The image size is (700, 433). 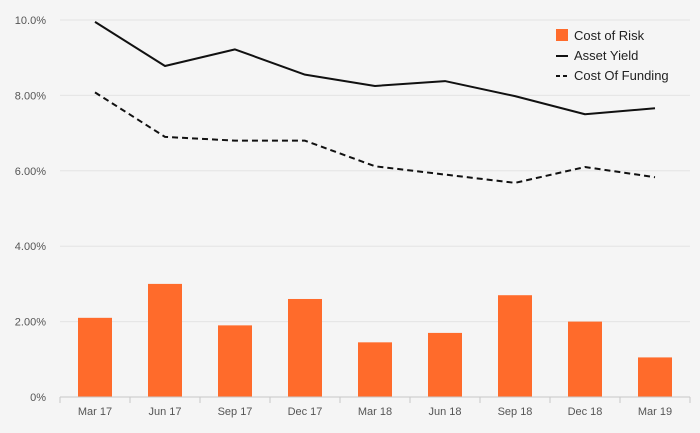 What do you see at coordinates (606, 55) in the screenshot?
I see `legend-label-asset-yield: Asset Yield` at bounding box center [606, 55].